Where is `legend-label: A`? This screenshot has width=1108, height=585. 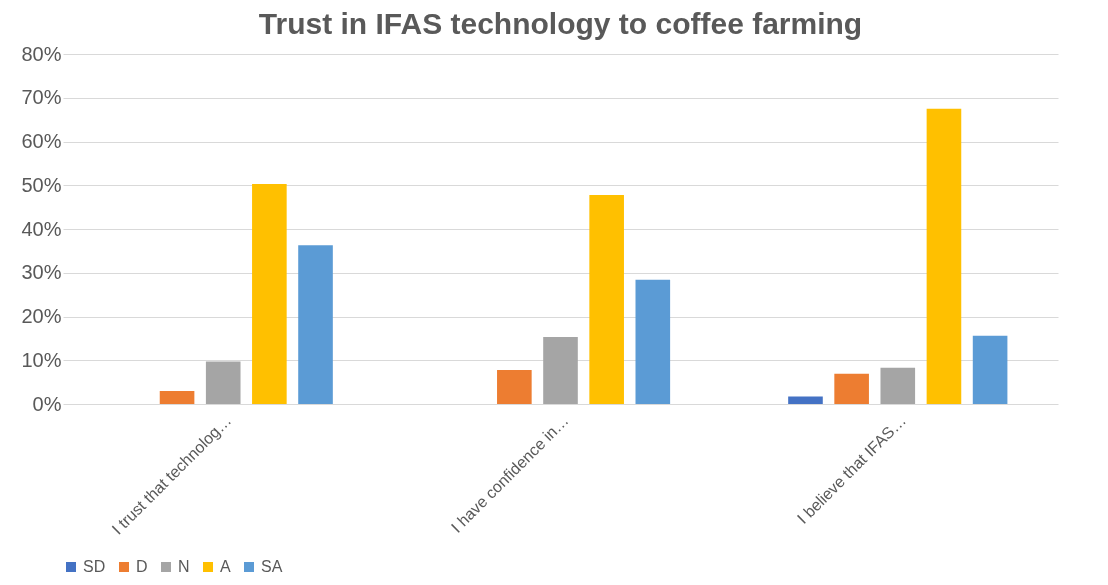 legend-label: A is located at coordinates (225, 566).